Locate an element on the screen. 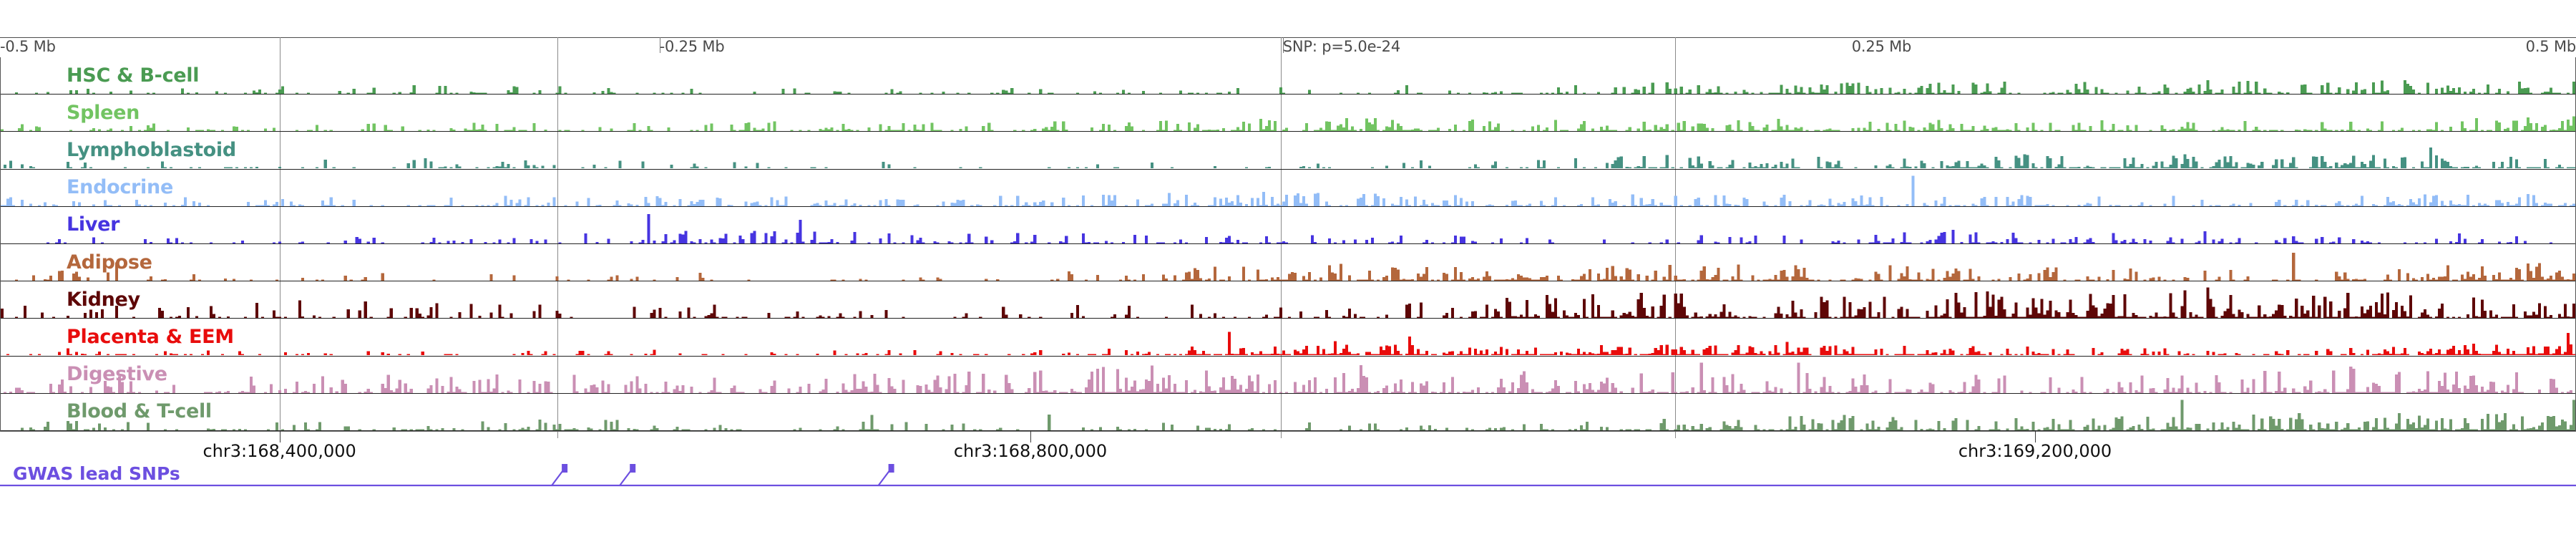  track-label-endocrine: Endocrine is located at coordinates (120, 187).